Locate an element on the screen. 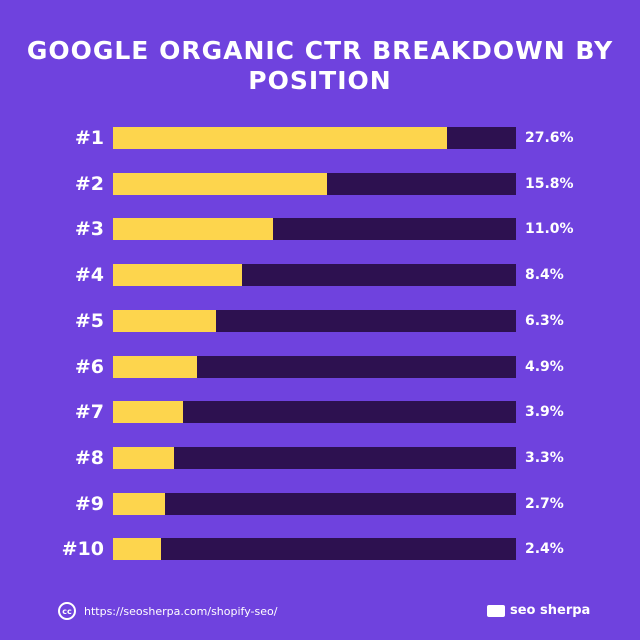  bar-row: #9 2.7% is located at coordinates (320, 503).